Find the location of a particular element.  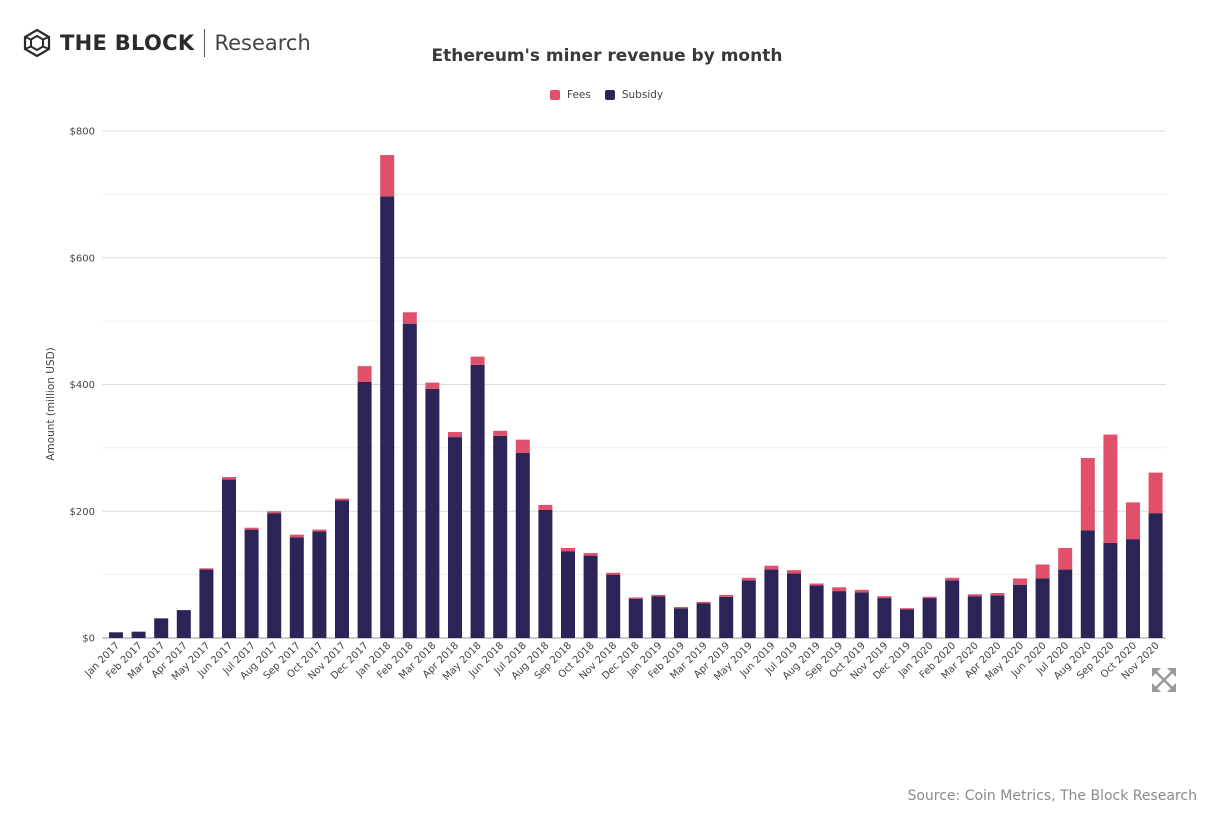

legend-swatch-fees is located at coordinates (555, 95).